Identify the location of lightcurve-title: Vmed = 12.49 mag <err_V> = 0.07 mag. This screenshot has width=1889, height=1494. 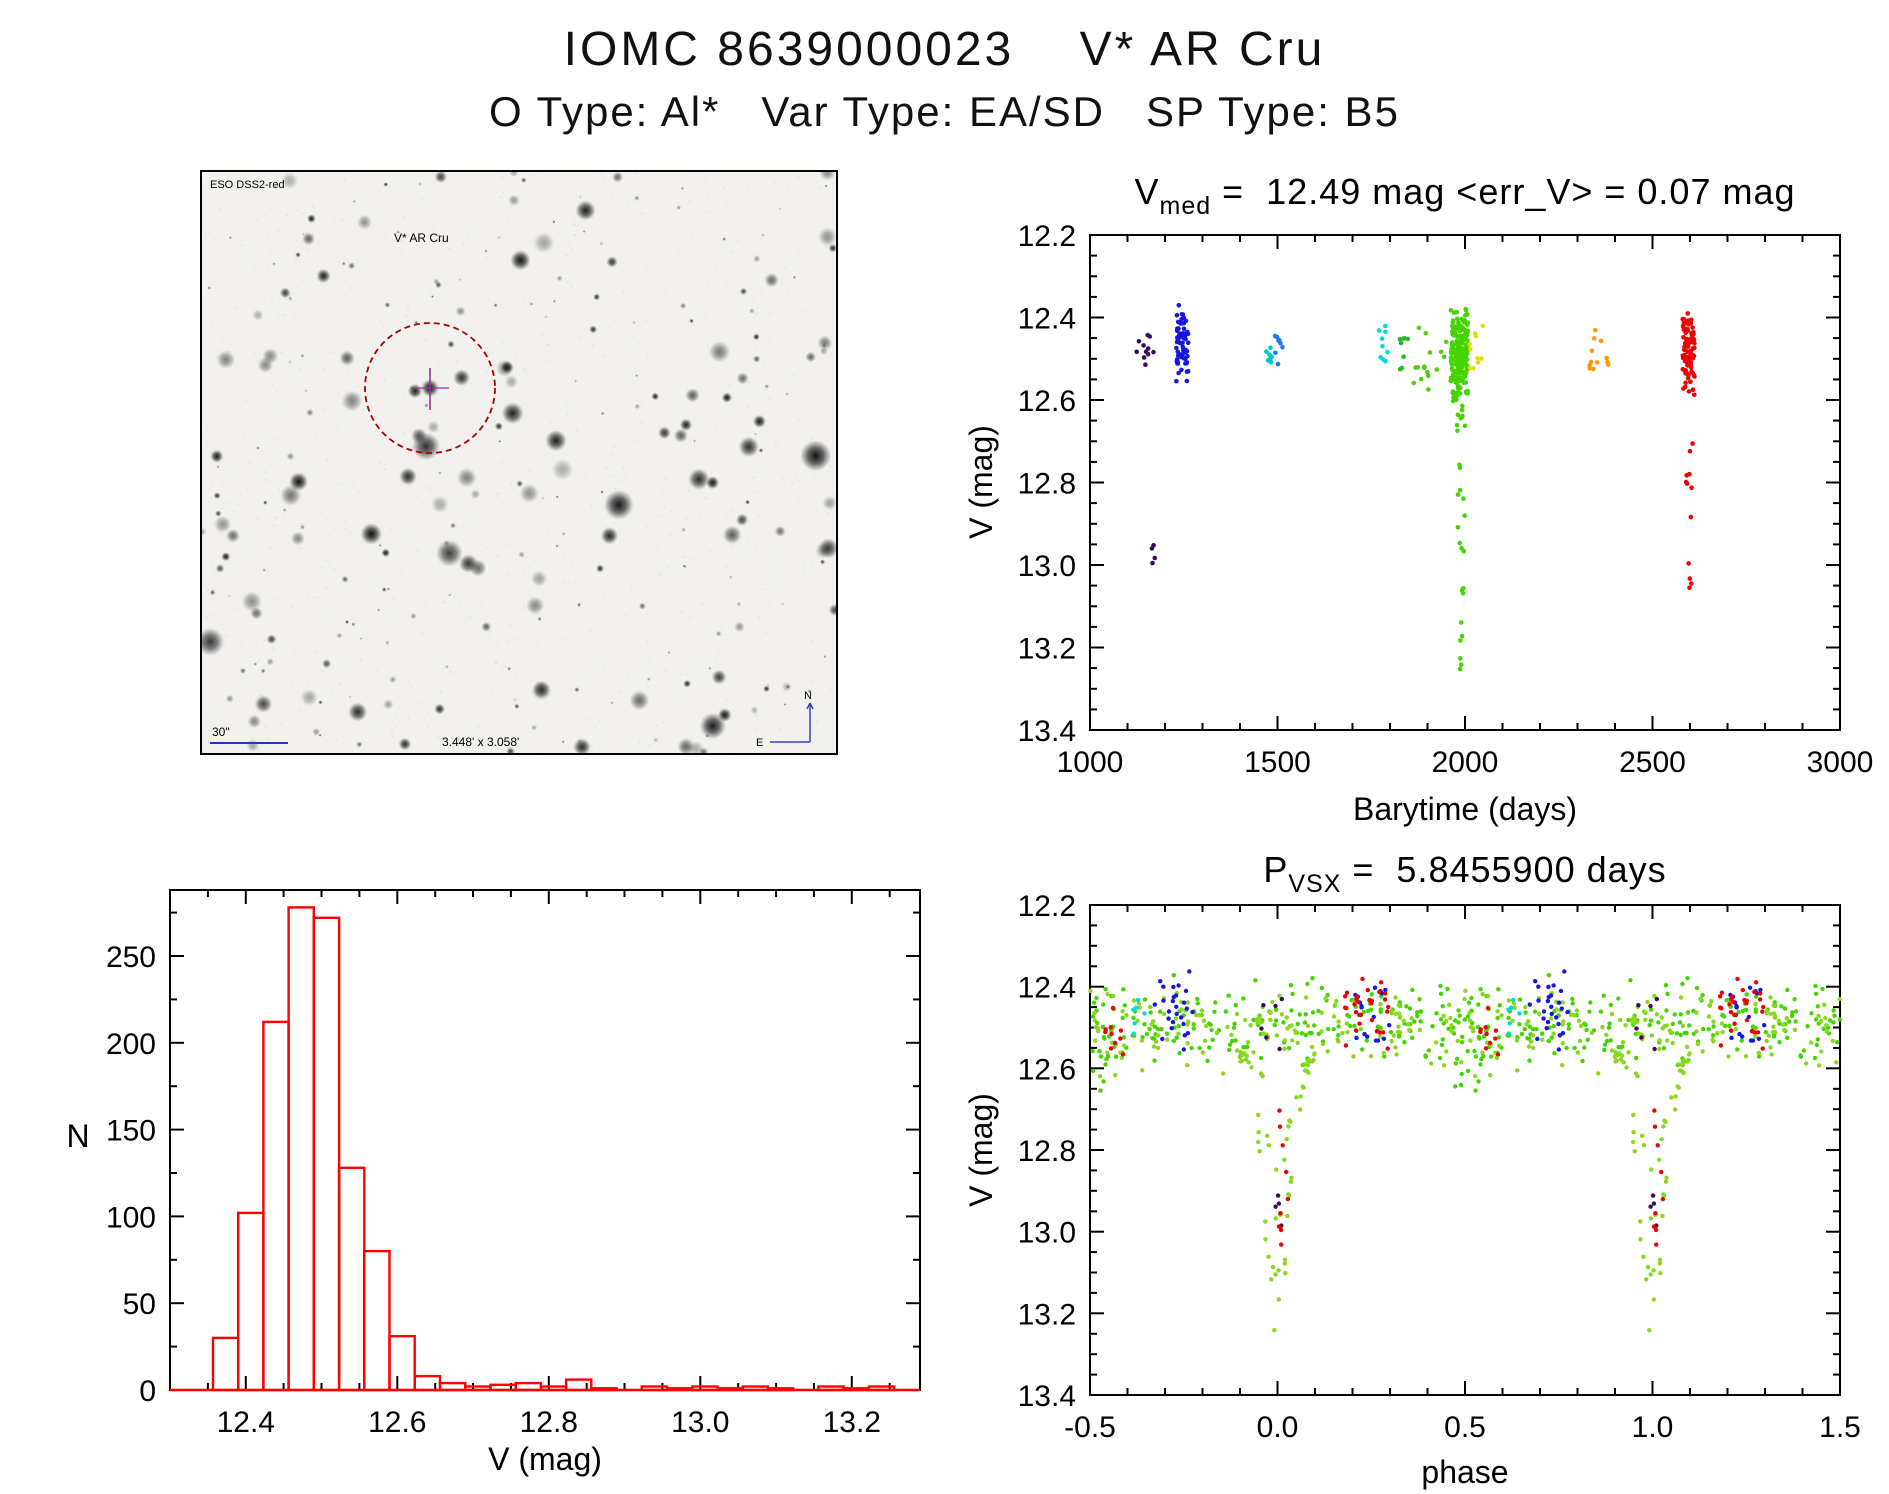
(1464, 195).